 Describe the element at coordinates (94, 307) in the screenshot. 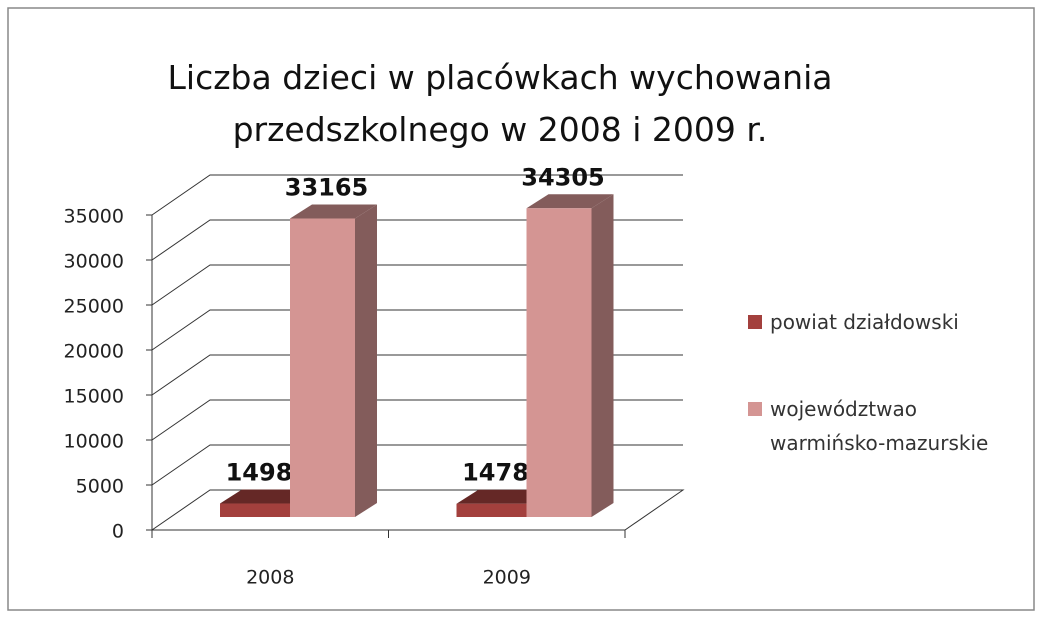

I see `y-tick-label: 25000` at that location.